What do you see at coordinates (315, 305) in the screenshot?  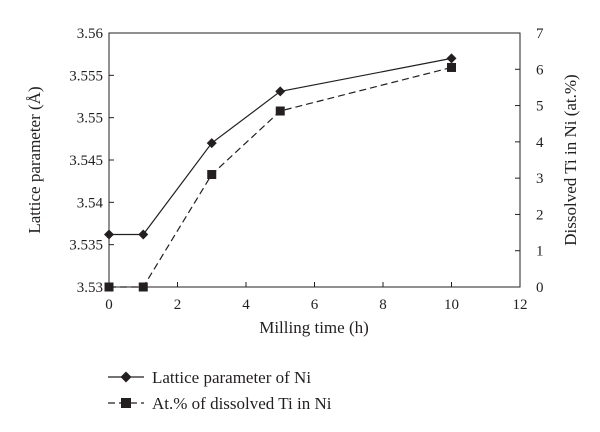 I see `x-tick-label: 6` at bounding box center [315, 305].